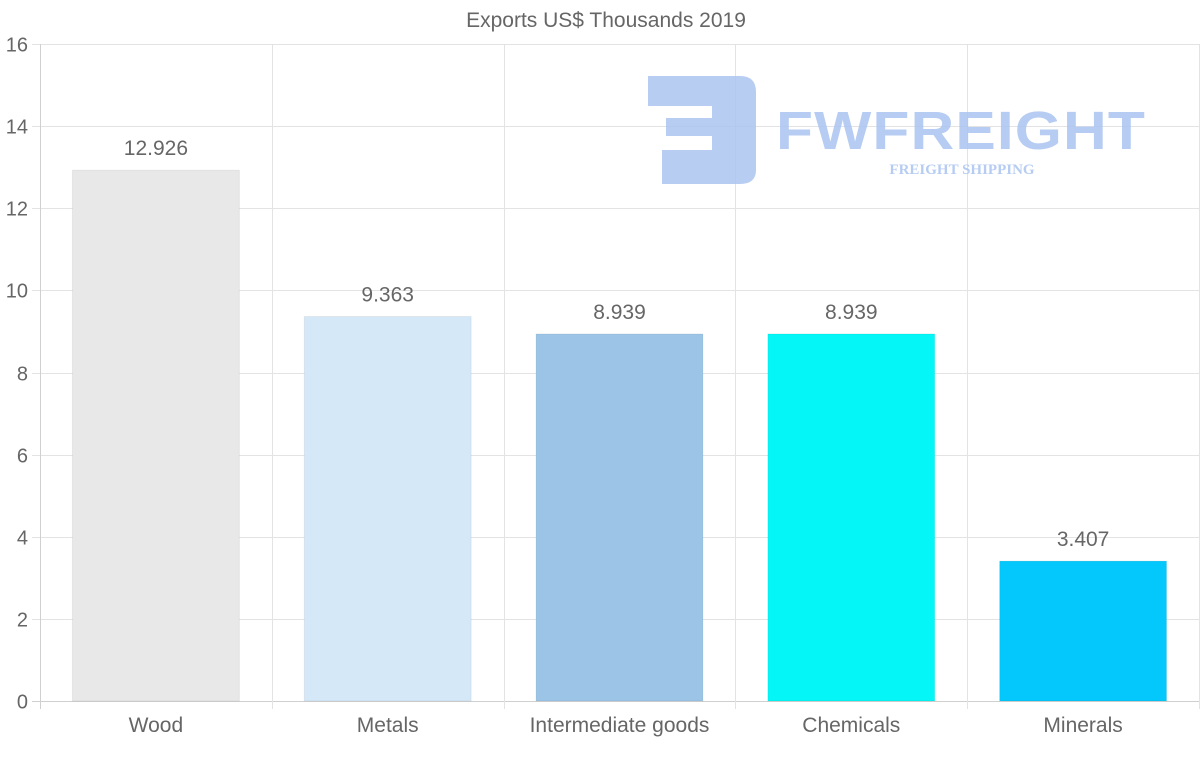  What do you see at coordinates (388, 725) in the screenshot?
I see `x-tick-label: Metals` at bounding box center [388, 725].